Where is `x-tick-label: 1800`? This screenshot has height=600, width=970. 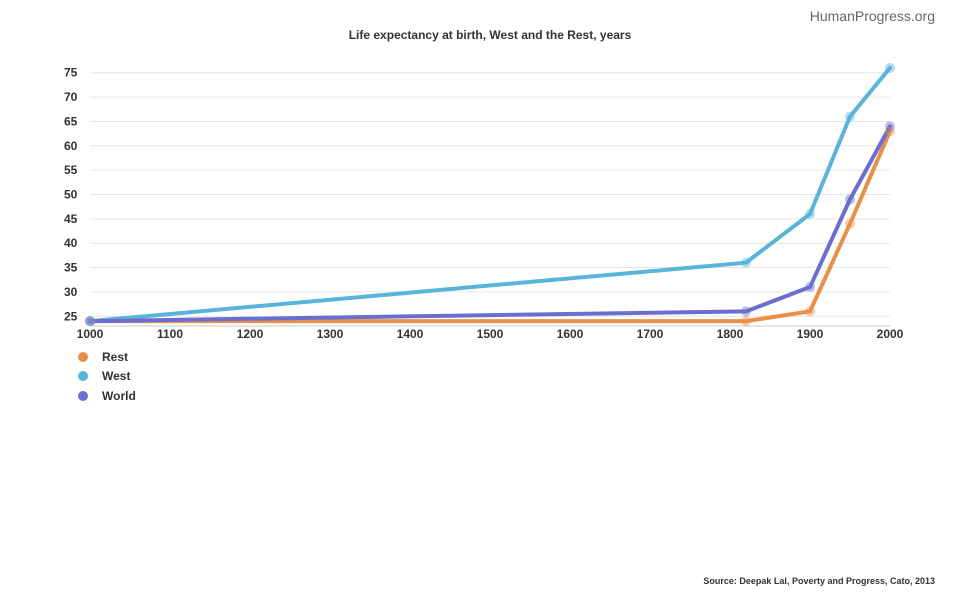
x-tick-label: 1800 is located at coordinates (730, 334).